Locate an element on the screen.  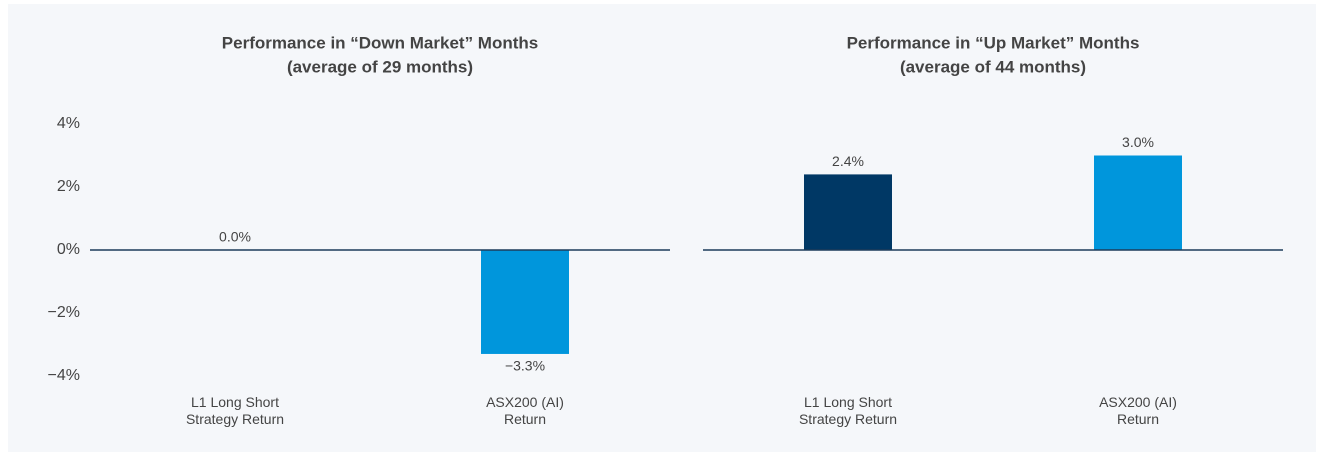
y-tick-label: −4% is located at coordinates (64, 375).